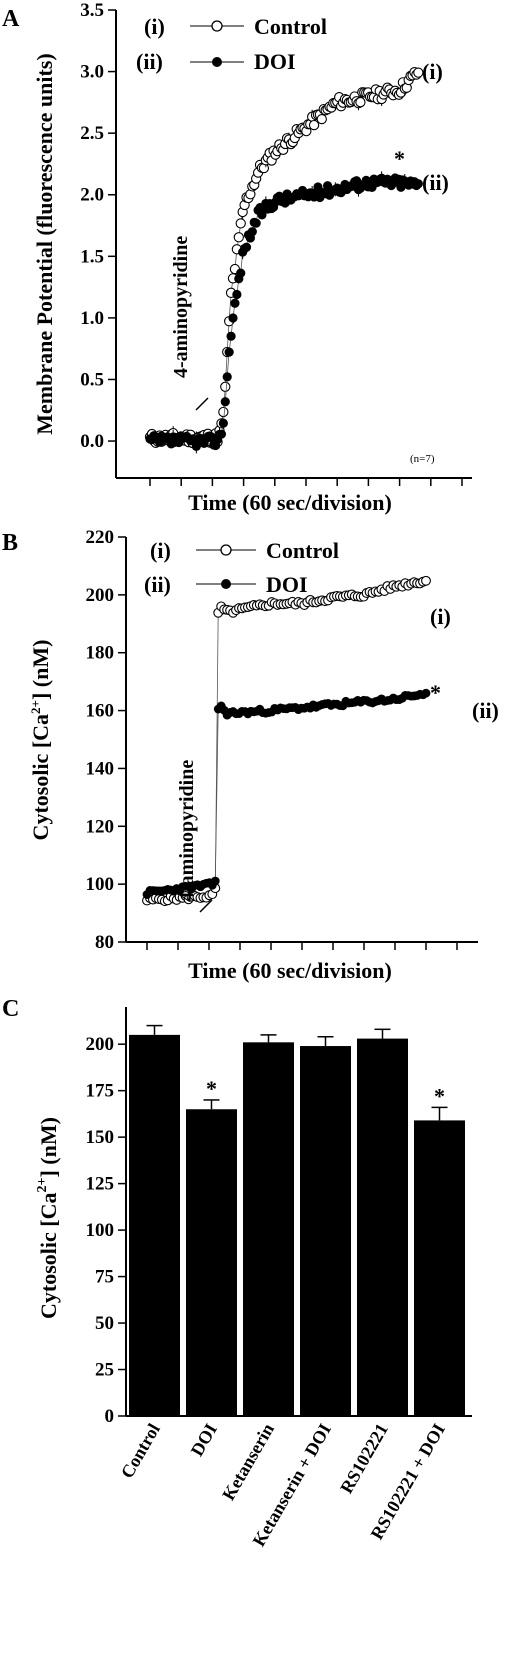 Image resolution: width=525 pixels, height=1667 pixels. I want to click on panel-b-doi-label: (ii), so click(485, 710).